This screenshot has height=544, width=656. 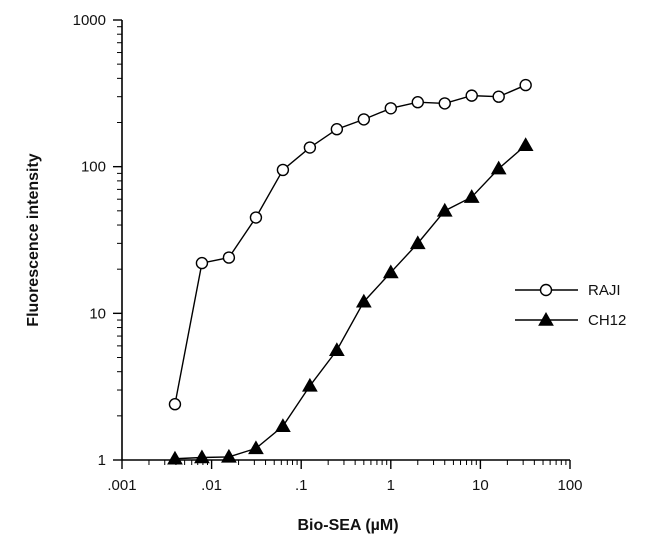 What do you see at coordinates (480, 485) in the screenshot?
I see `x-tick-label: 10` at bounding box center [480, 485].